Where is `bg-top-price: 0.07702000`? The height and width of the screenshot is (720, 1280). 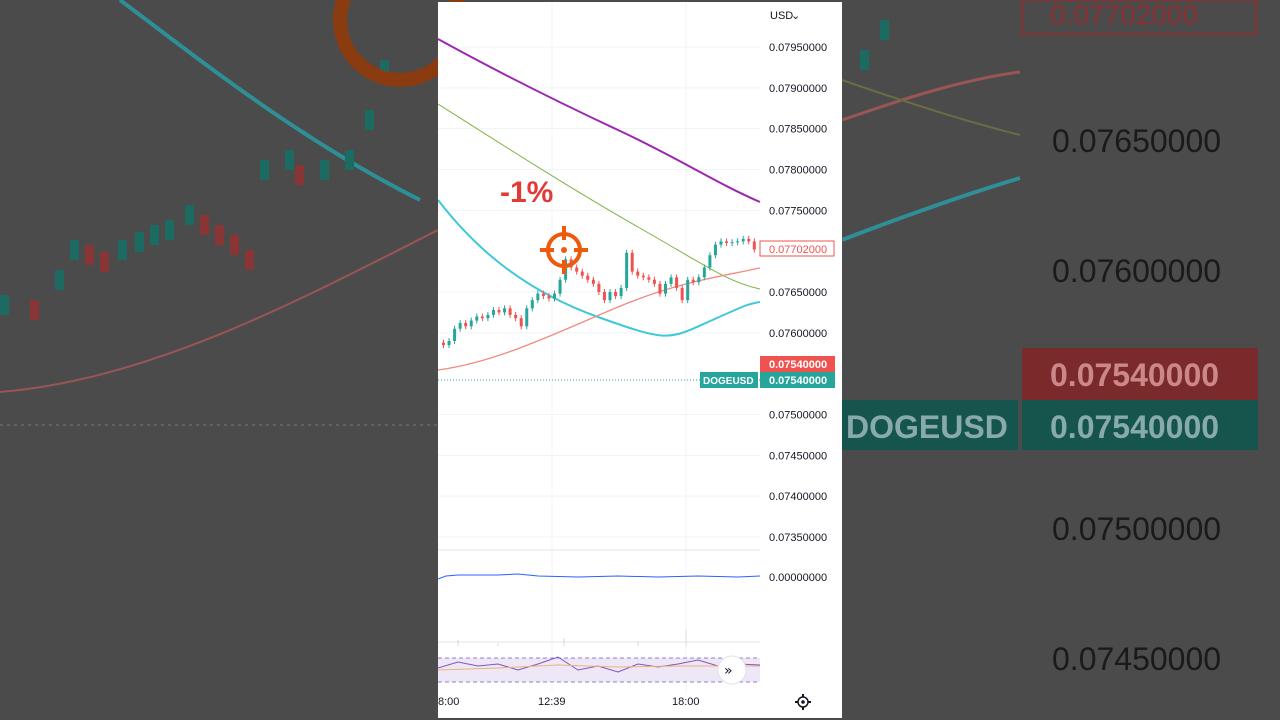 bg-top-price: 0.07702000 is located at coordinates (1124, 15).